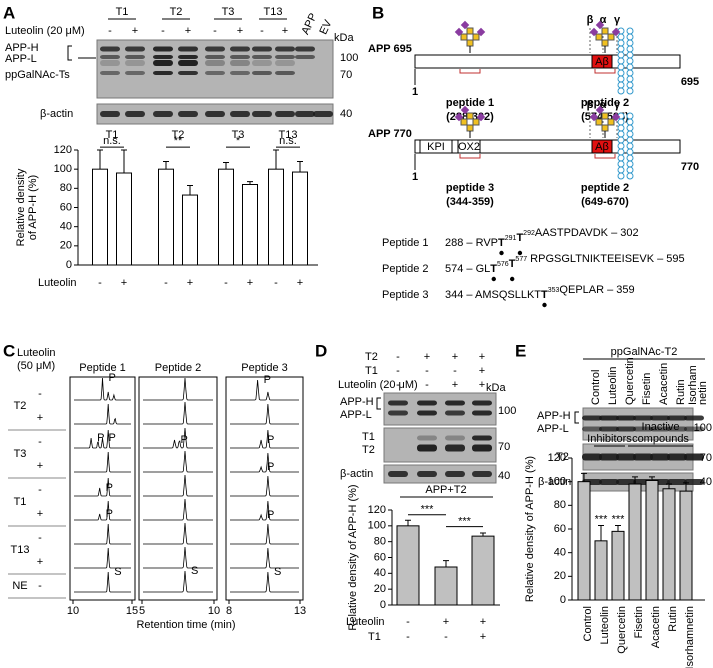 The height and width of the screenshot is (668, 713). I want to click on chromatogram-frame, so click(264, 488).